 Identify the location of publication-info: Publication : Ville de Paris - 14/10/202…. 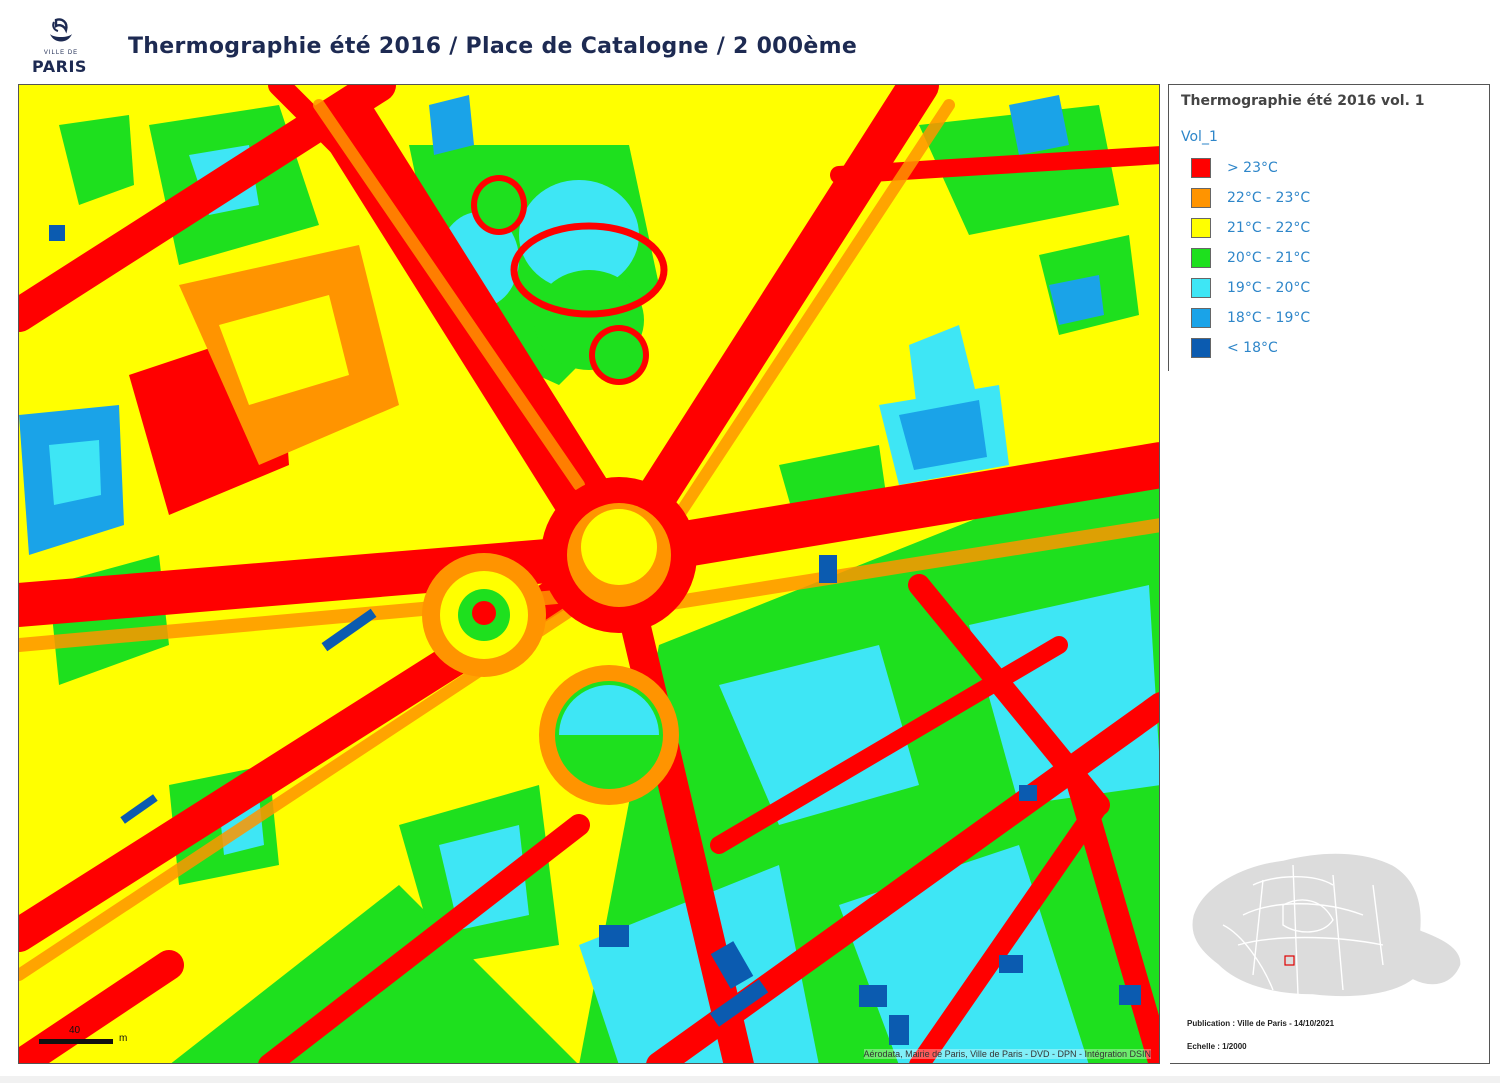
(1261, 1023).